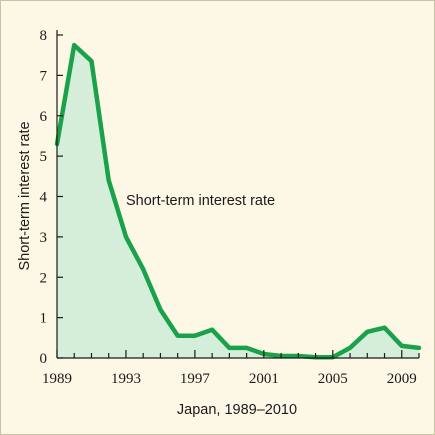  What do you see at coordinates (44, 157) in the screenshot?
I see `y-tick-label: 5` at bounding box center [44, 157].